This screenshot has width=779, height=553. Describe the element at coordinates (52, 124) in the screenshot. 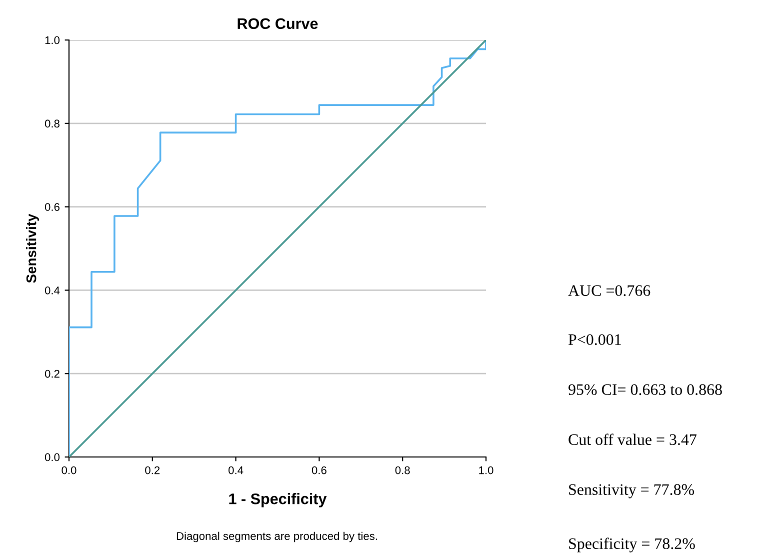

I see `y-tick-label: 0.8` at that location.